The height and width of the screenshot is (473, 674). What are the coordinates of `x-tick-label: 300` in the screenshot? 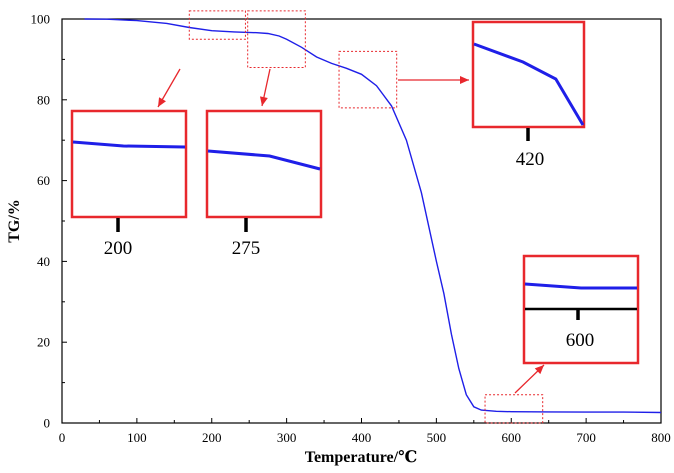 It's located at (287, 437).